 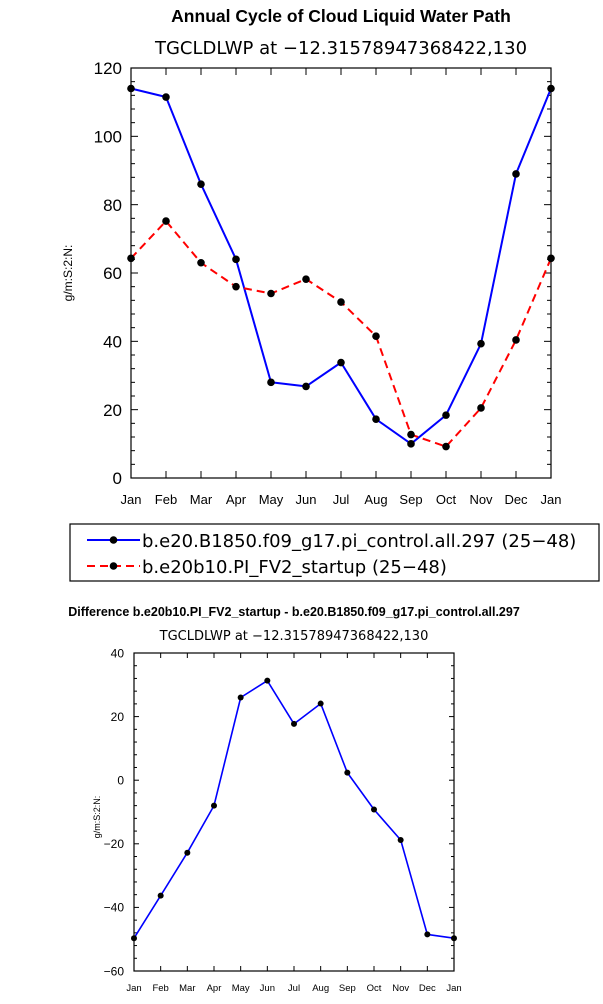 I want to click on chart-top-subtitle: TGCLDLWP at −12.31578947368422,130, so click(x=340, y=48).